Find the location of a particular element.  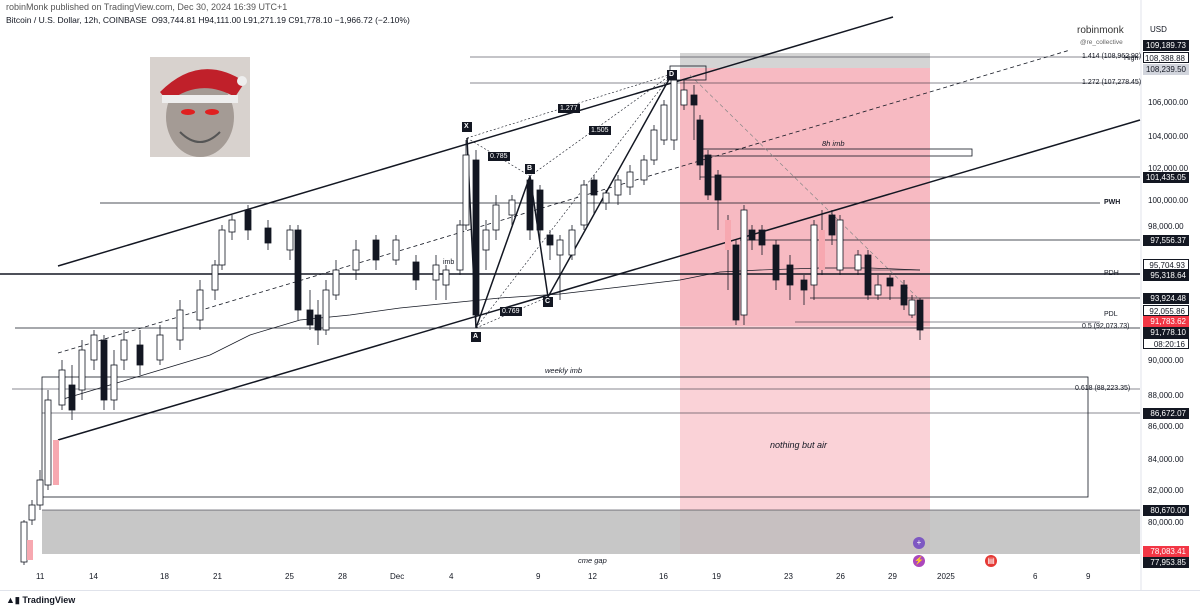

change-value: −1,966.72 (−2.10%) is located at coordinates (372, 20).